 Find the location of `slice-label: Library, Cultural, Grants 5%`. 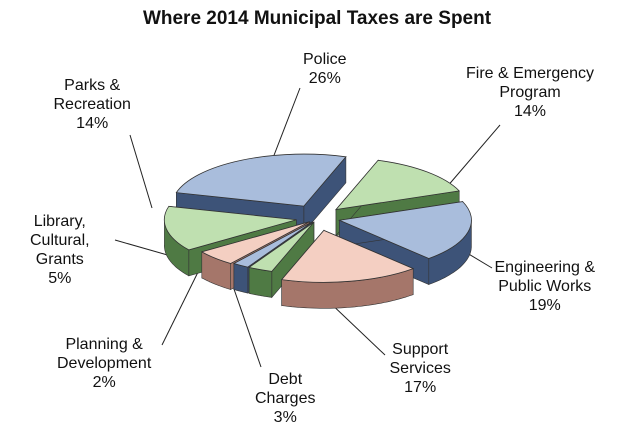

slice-label: Library, Cultural, Grants 5% is located at coordinates (60, 250).